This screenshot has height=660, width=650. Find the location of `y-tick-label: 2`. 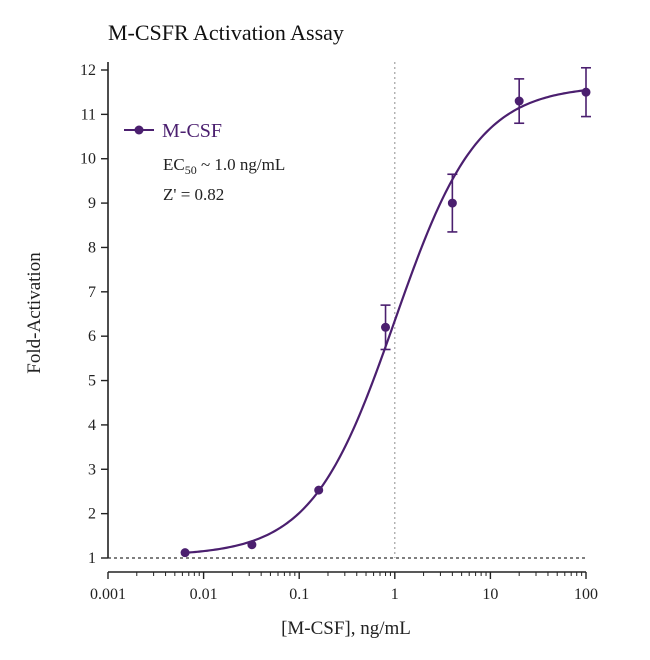

y-tick-label: 2 is located at coordinates (92, 514).